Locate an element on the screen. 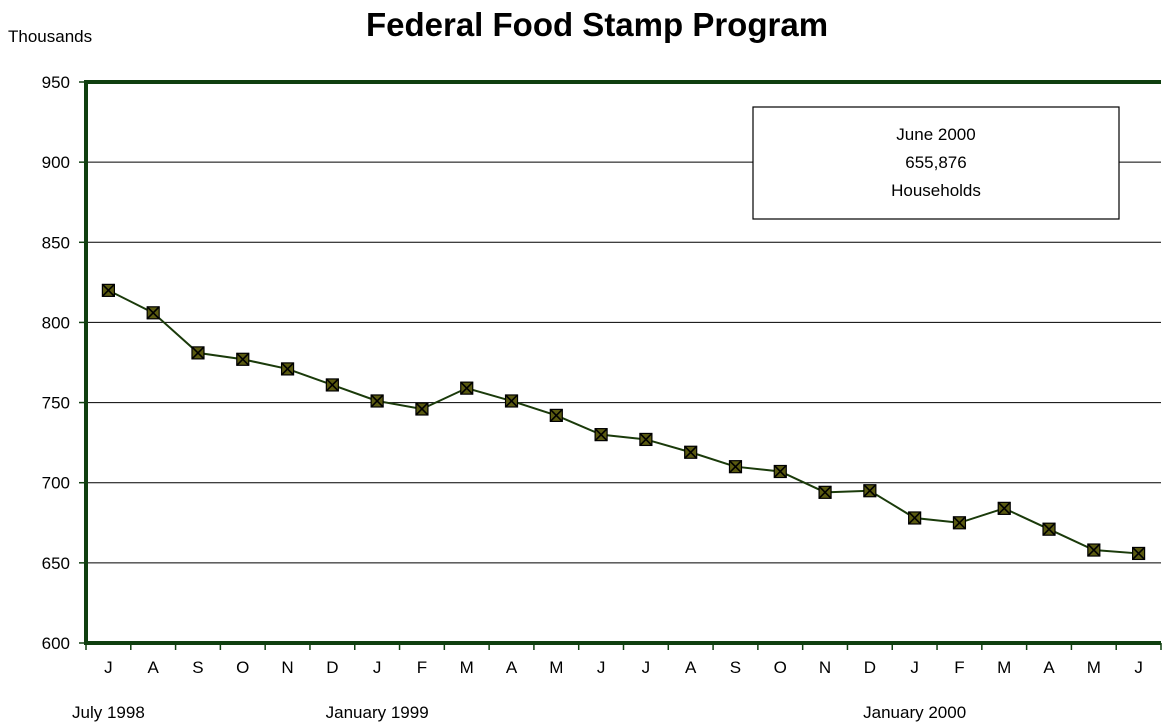 The image size is (1164, 725). period-label: January 1999 is located at coordinates (377, 712).